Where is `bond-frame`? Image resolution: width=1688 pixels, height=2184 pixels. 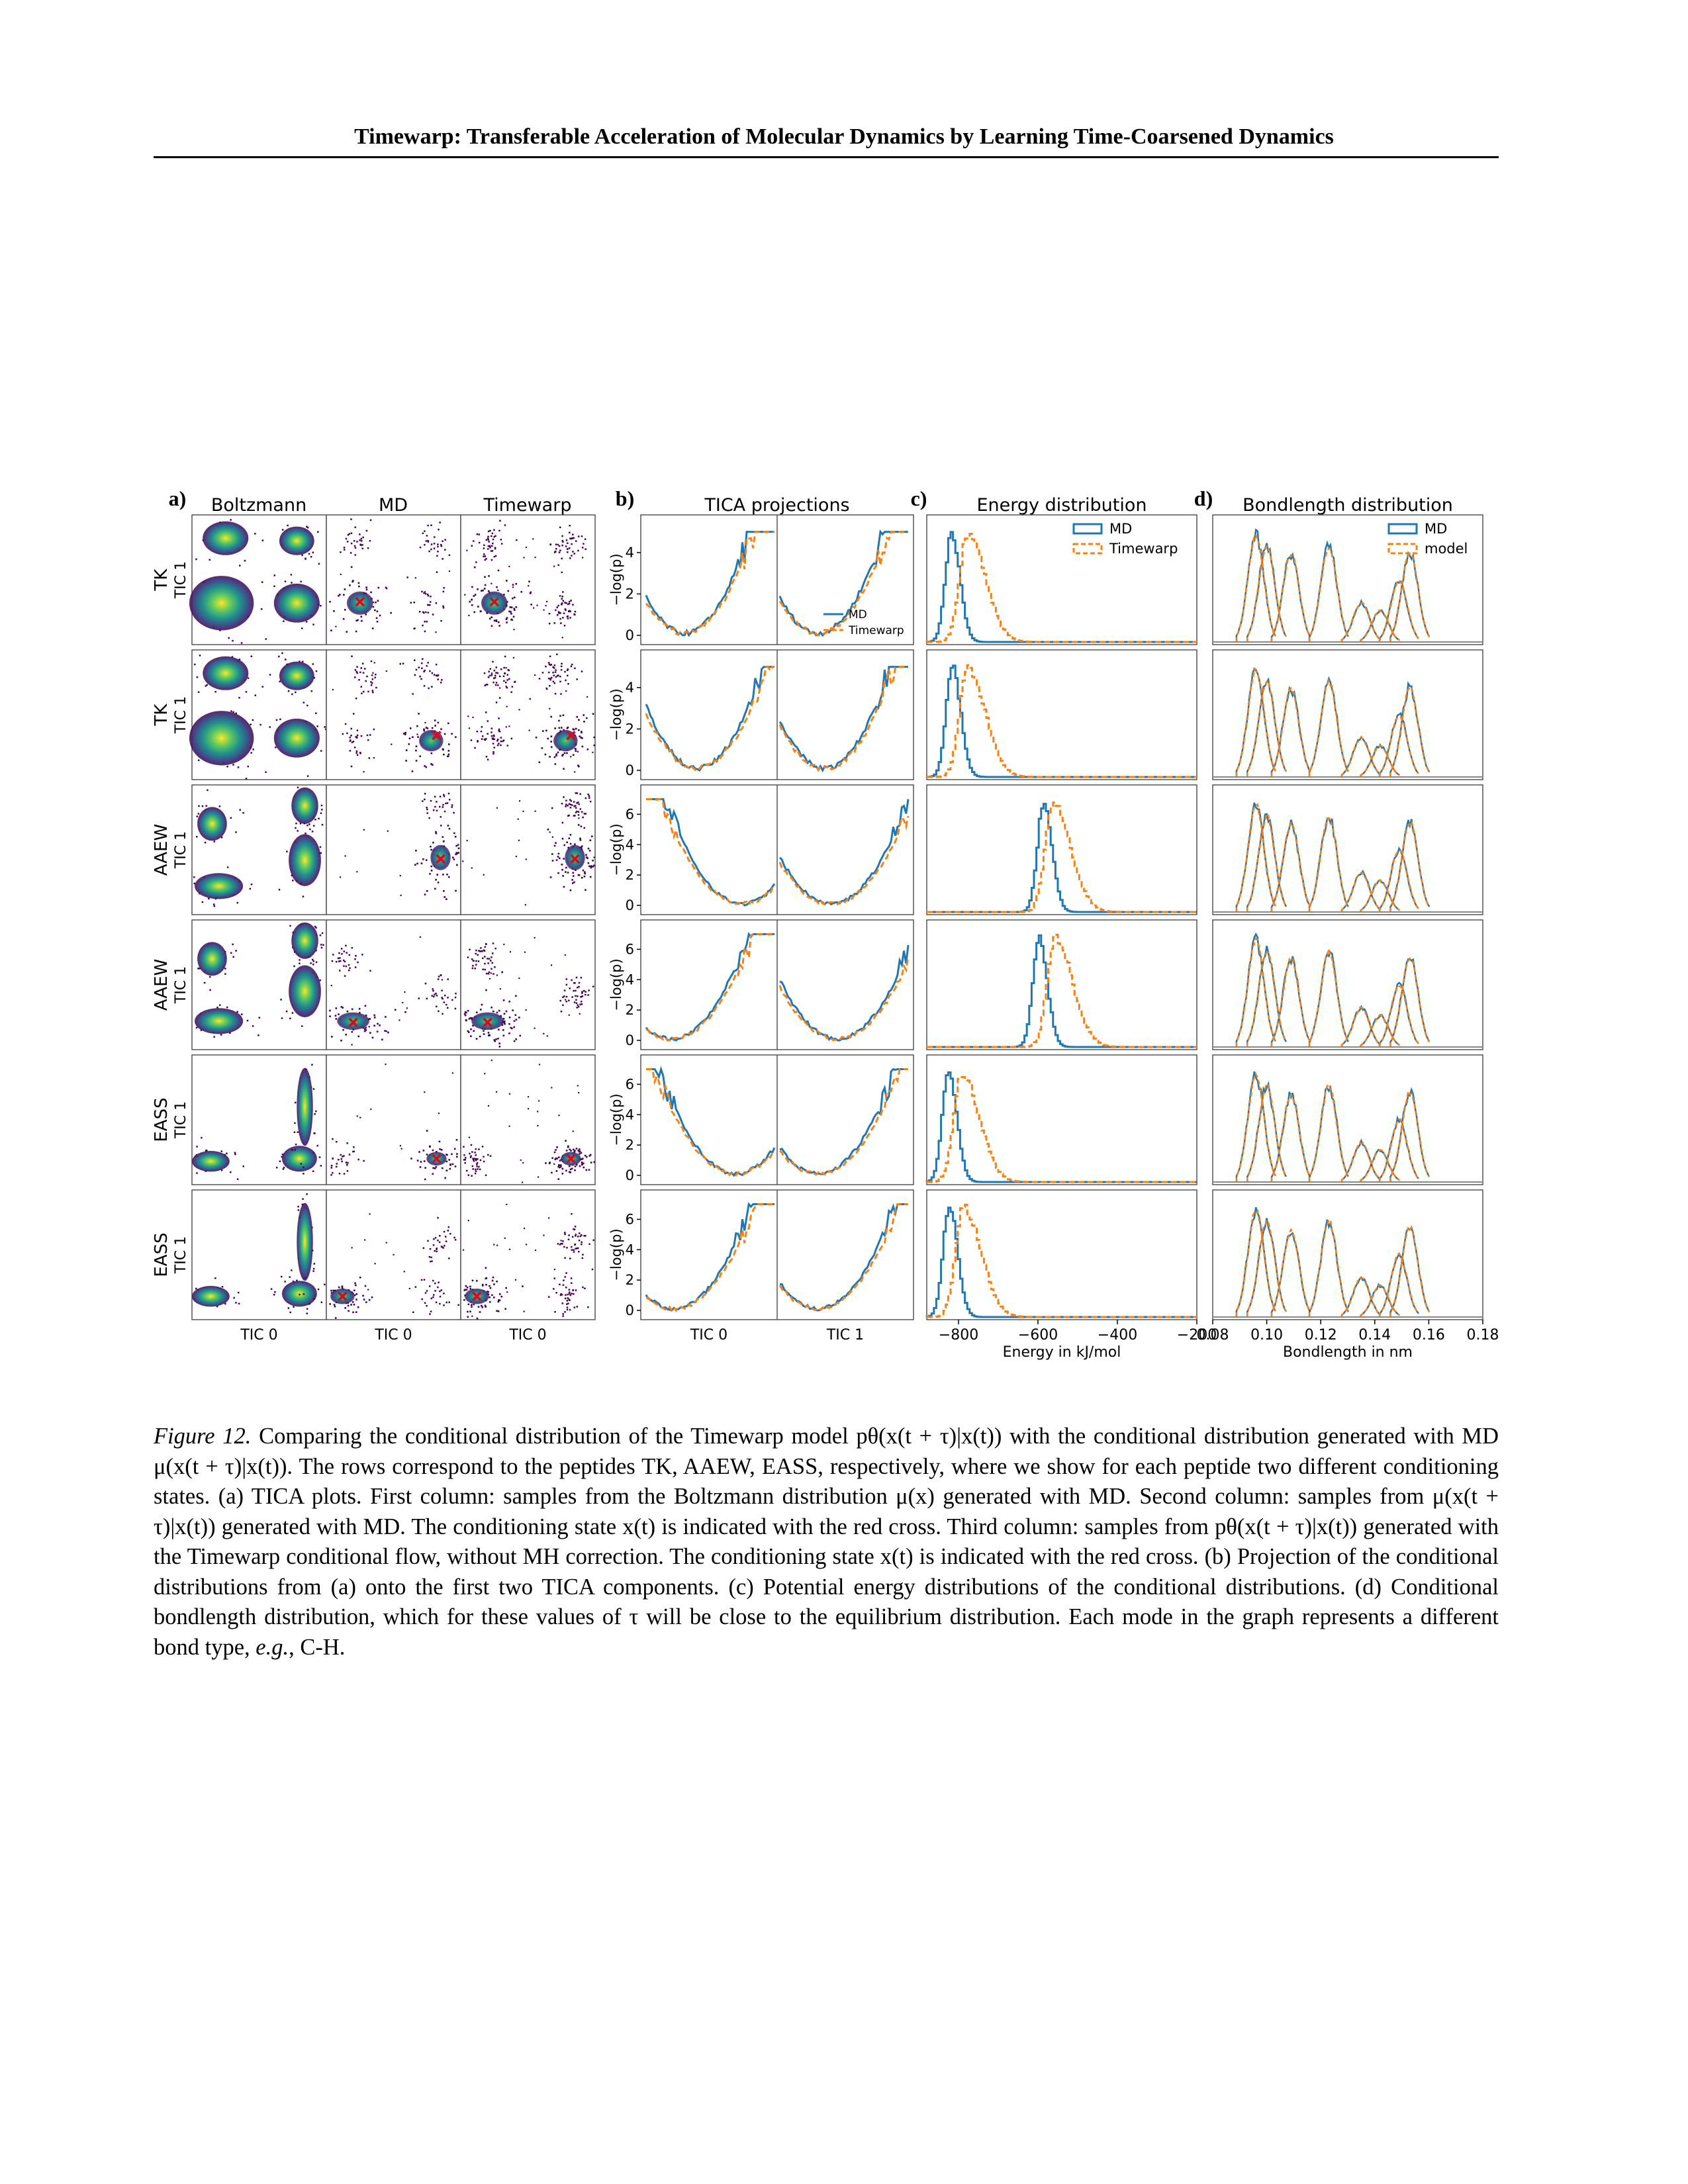 bond-frame is located at coordinates (1347, 714).